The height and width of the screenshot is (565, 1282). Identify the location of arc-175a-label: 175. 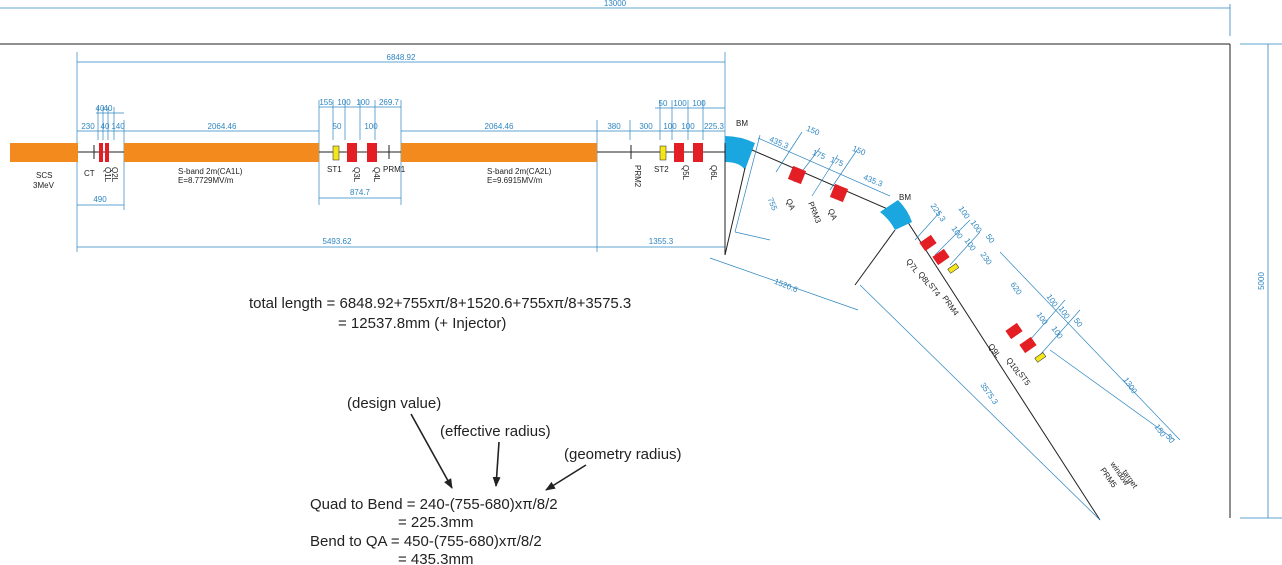
(819, 155).